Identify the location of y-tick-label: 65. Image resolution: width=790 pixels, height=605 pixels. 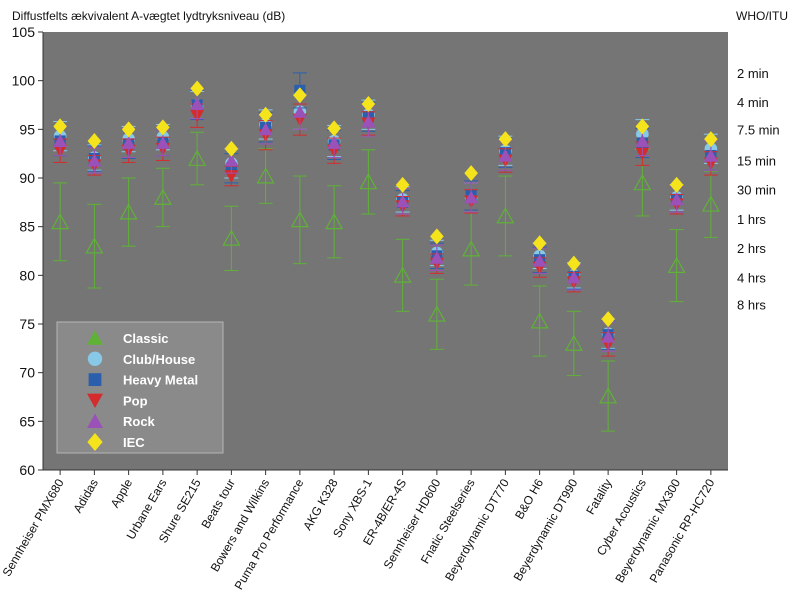
(27, 421).